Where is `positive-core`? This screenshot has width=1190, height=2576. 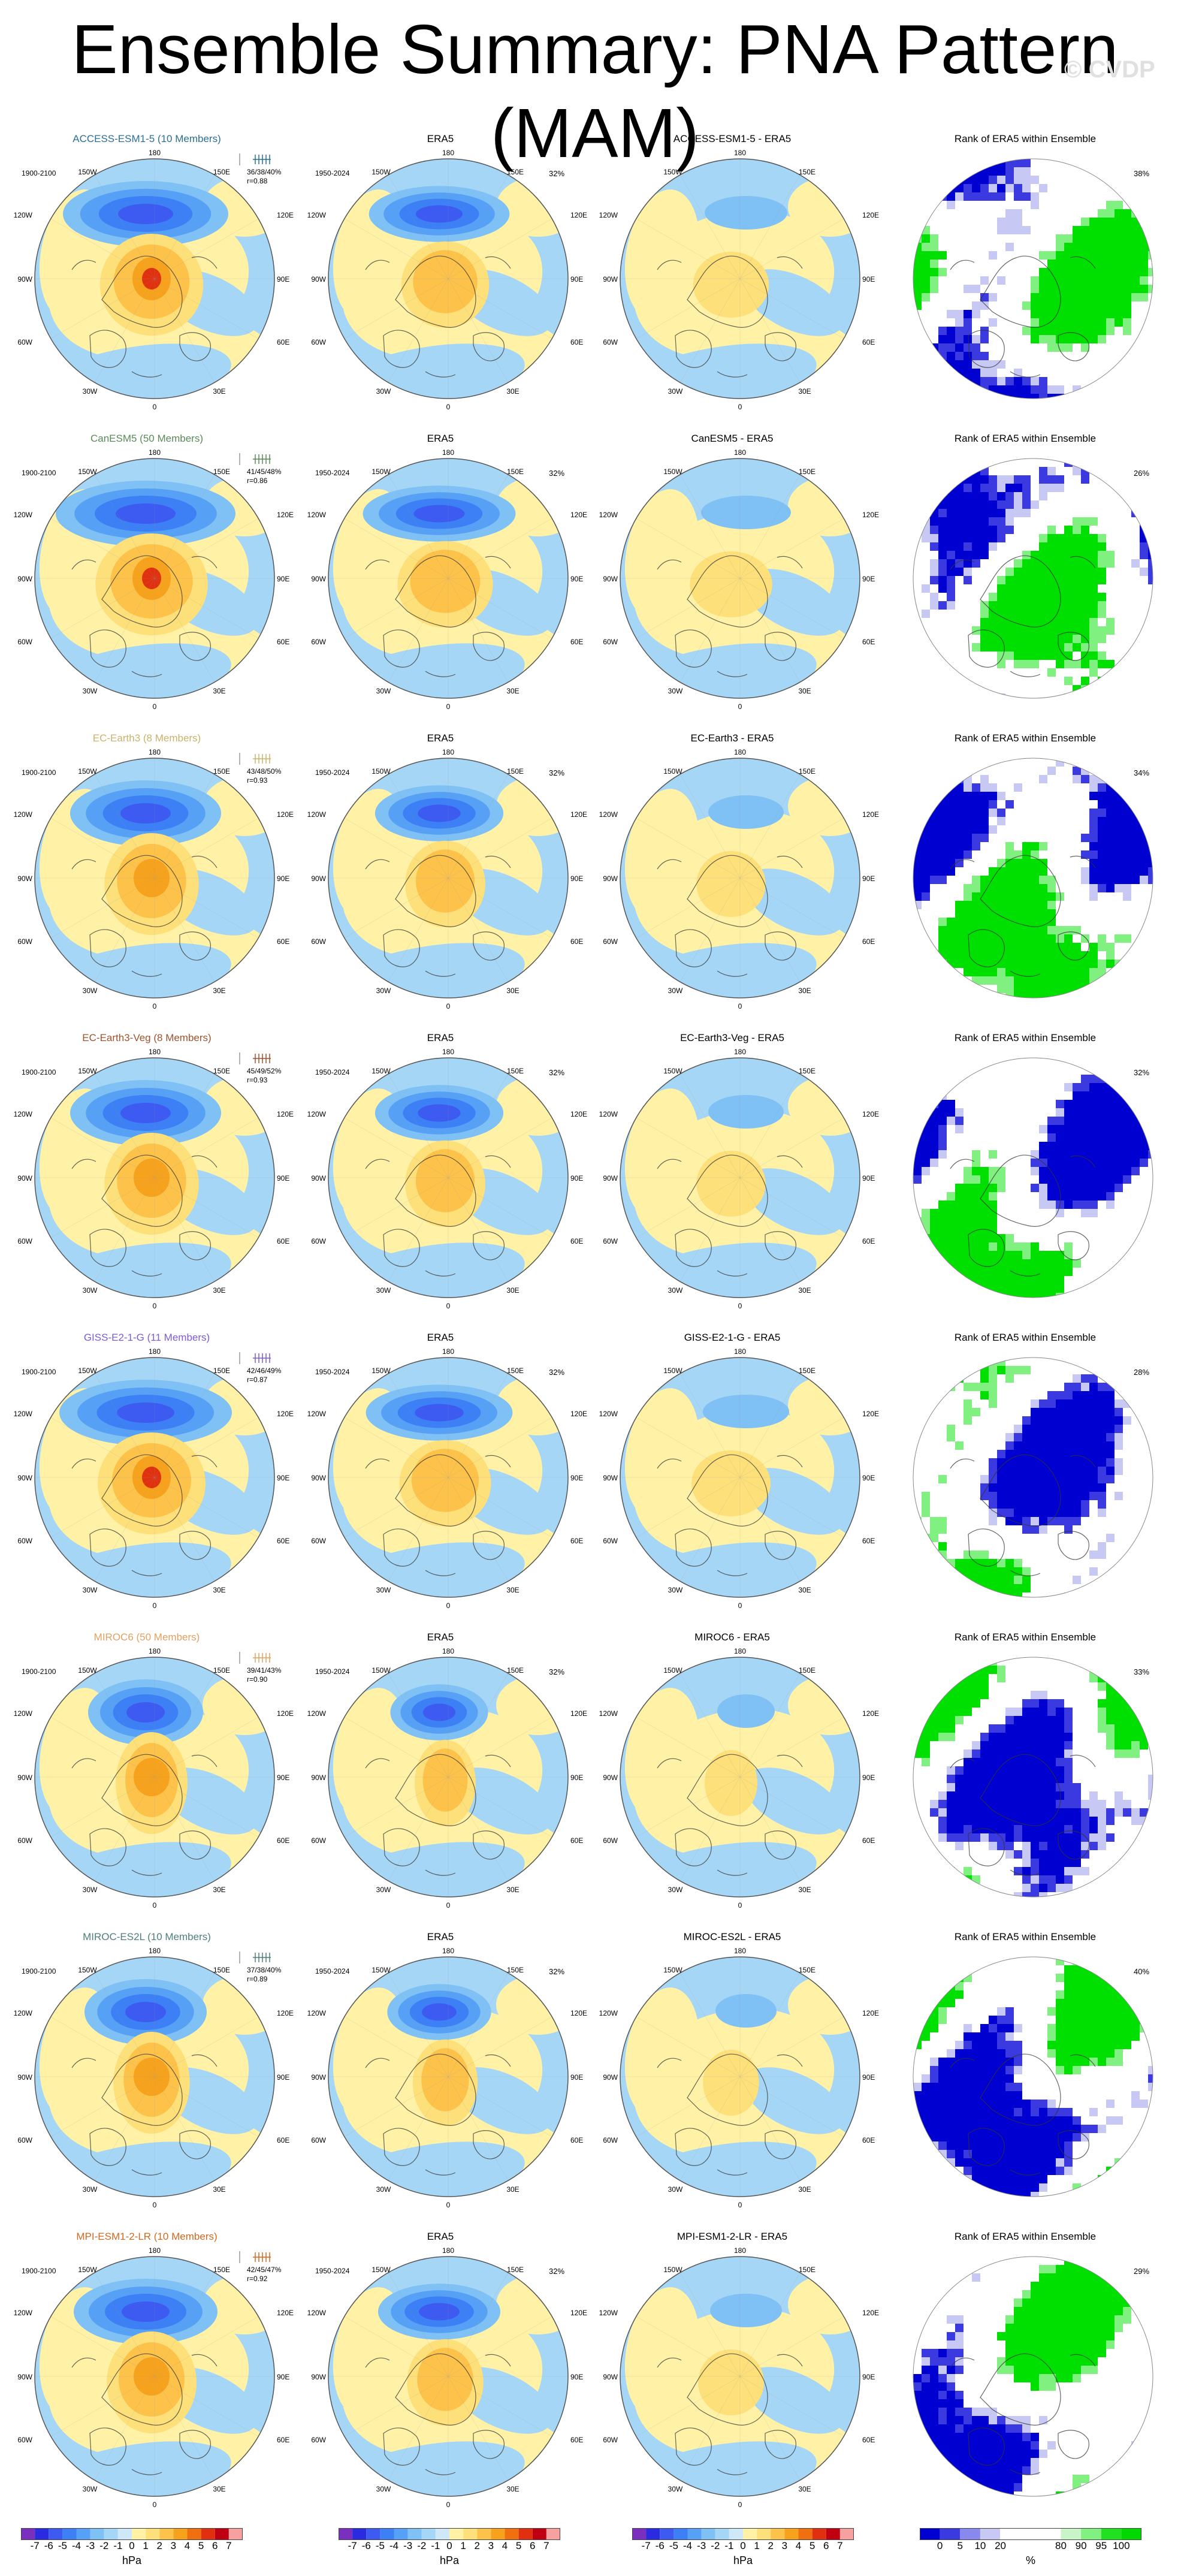
positive-core is located at coordinates (446, 581).